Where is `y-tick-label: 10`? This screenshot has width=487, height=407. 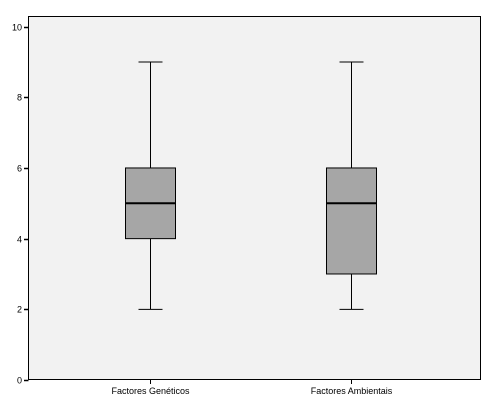 y-tick-label: 10 is located at coordinates (17, 28).